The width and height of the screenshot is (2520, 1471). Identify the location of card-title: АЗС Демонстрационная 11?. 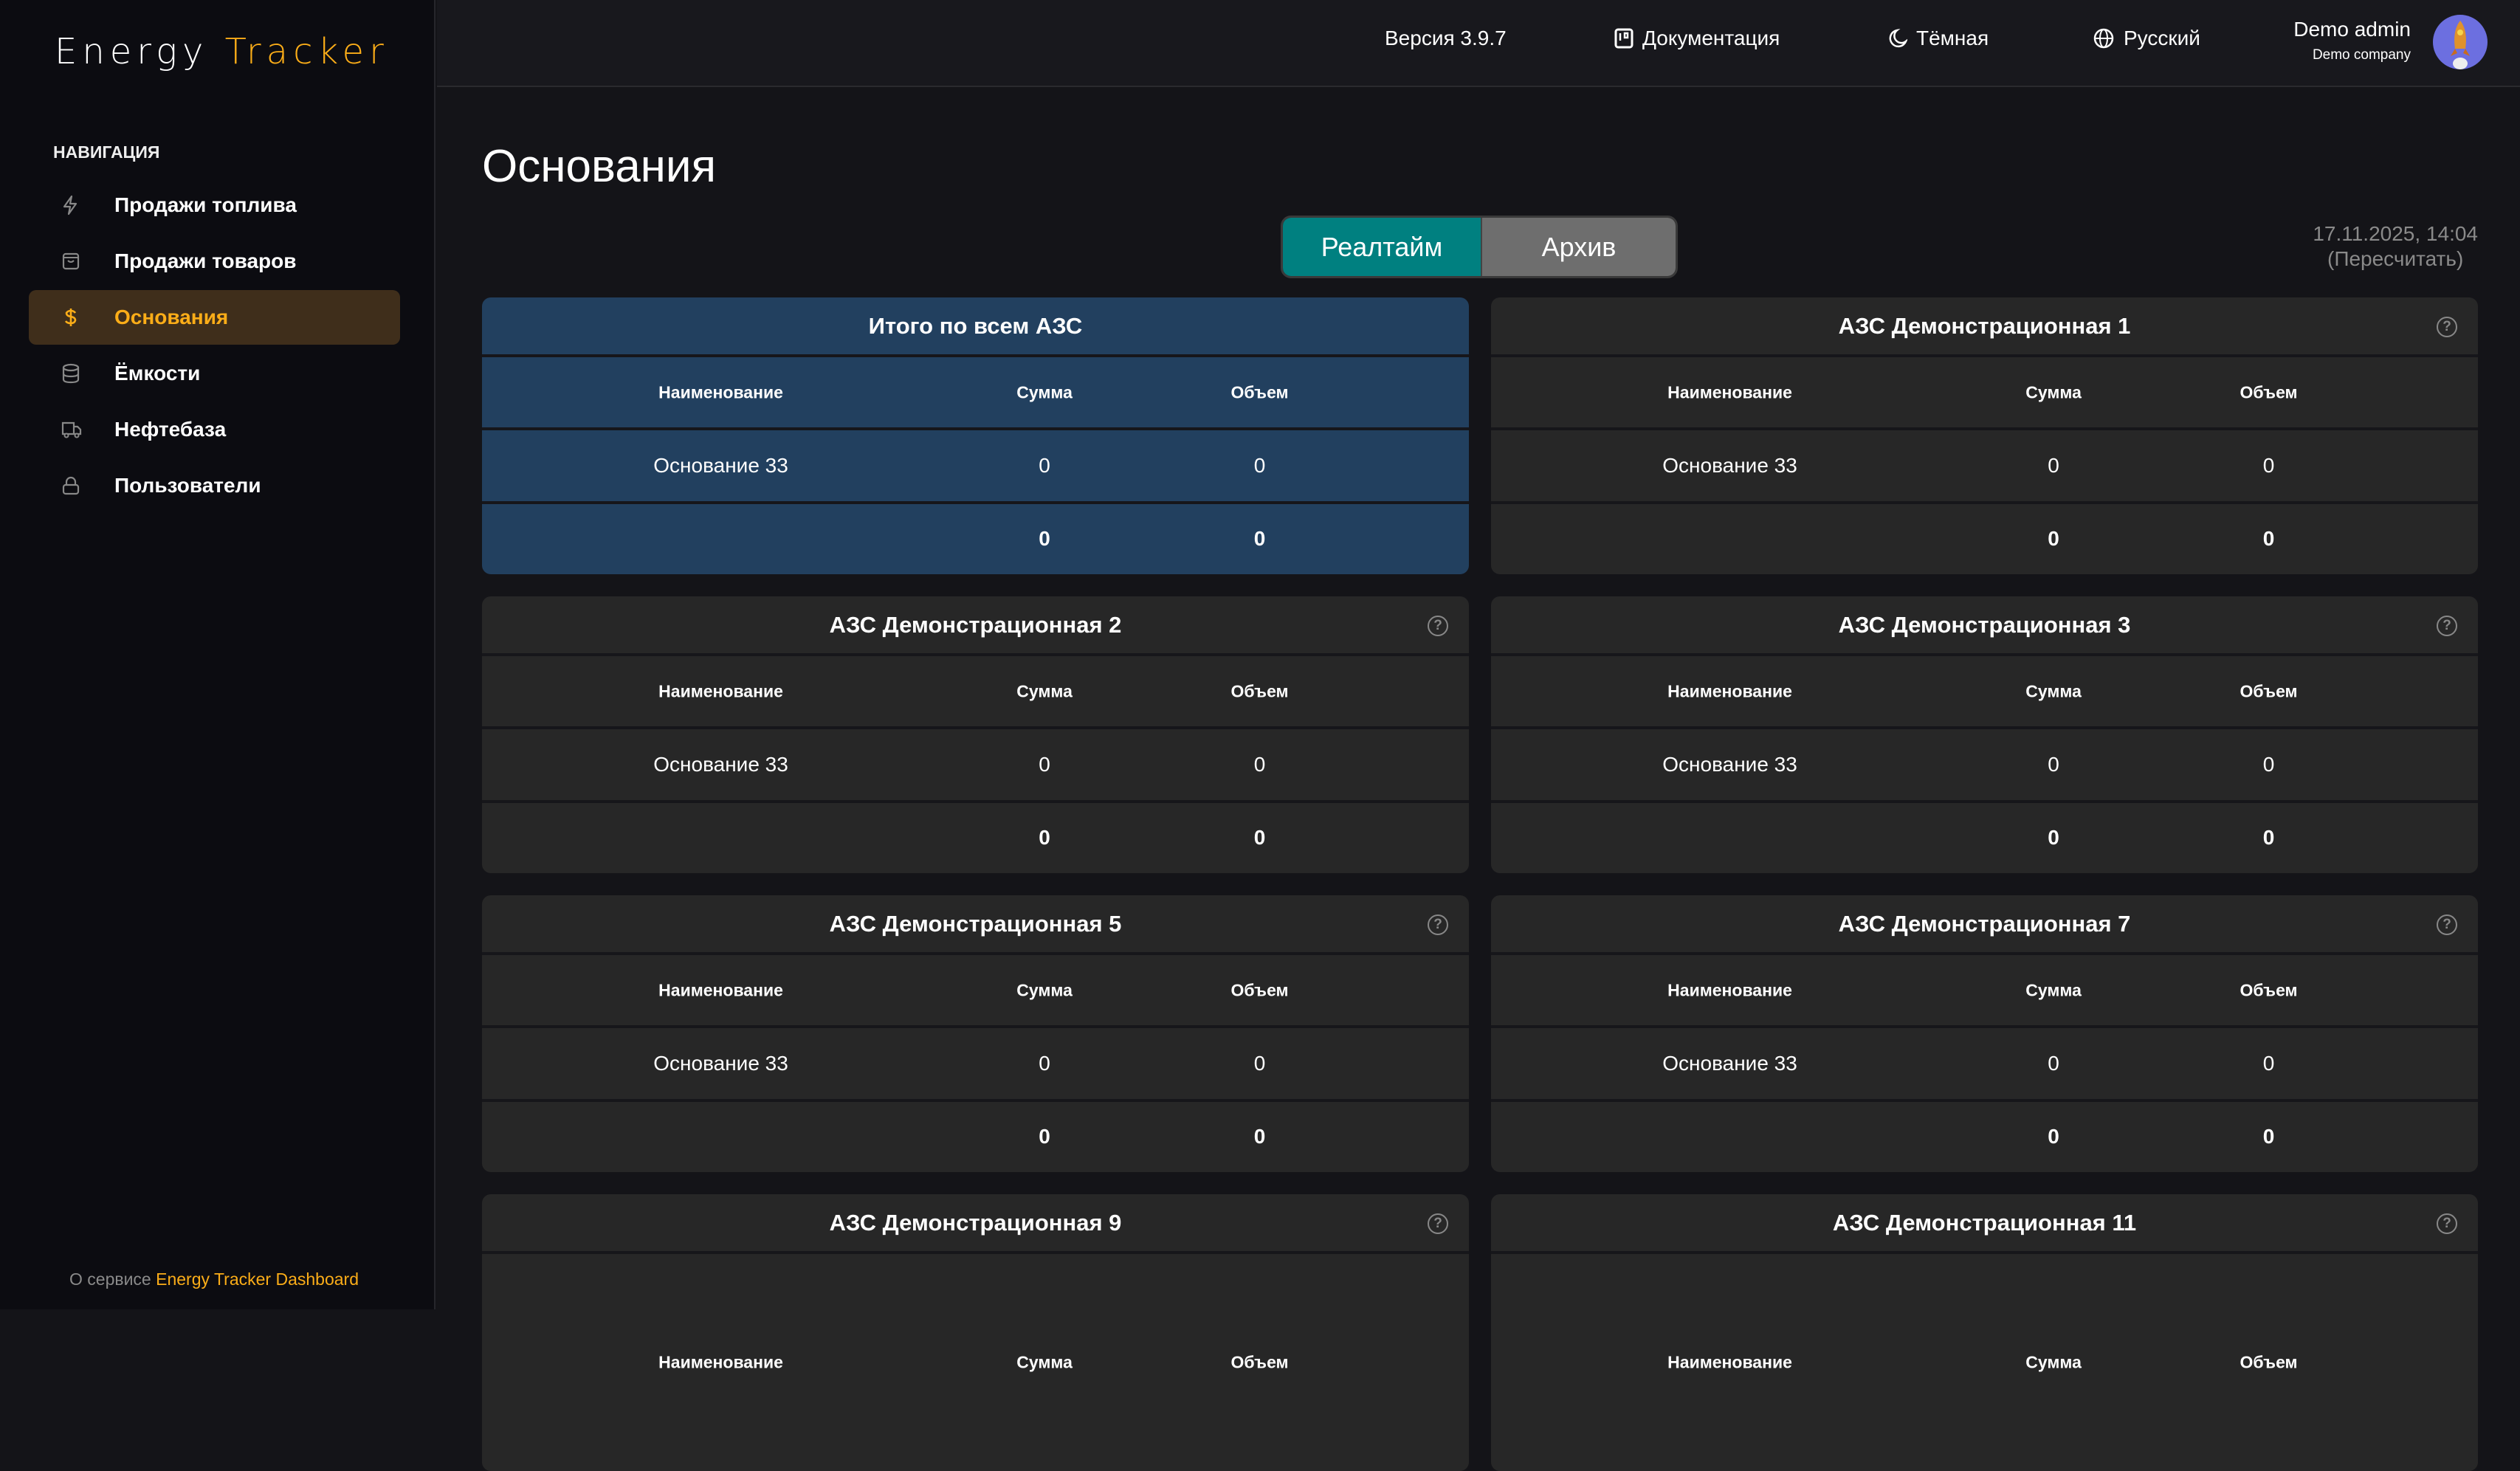
(1984, 1224).